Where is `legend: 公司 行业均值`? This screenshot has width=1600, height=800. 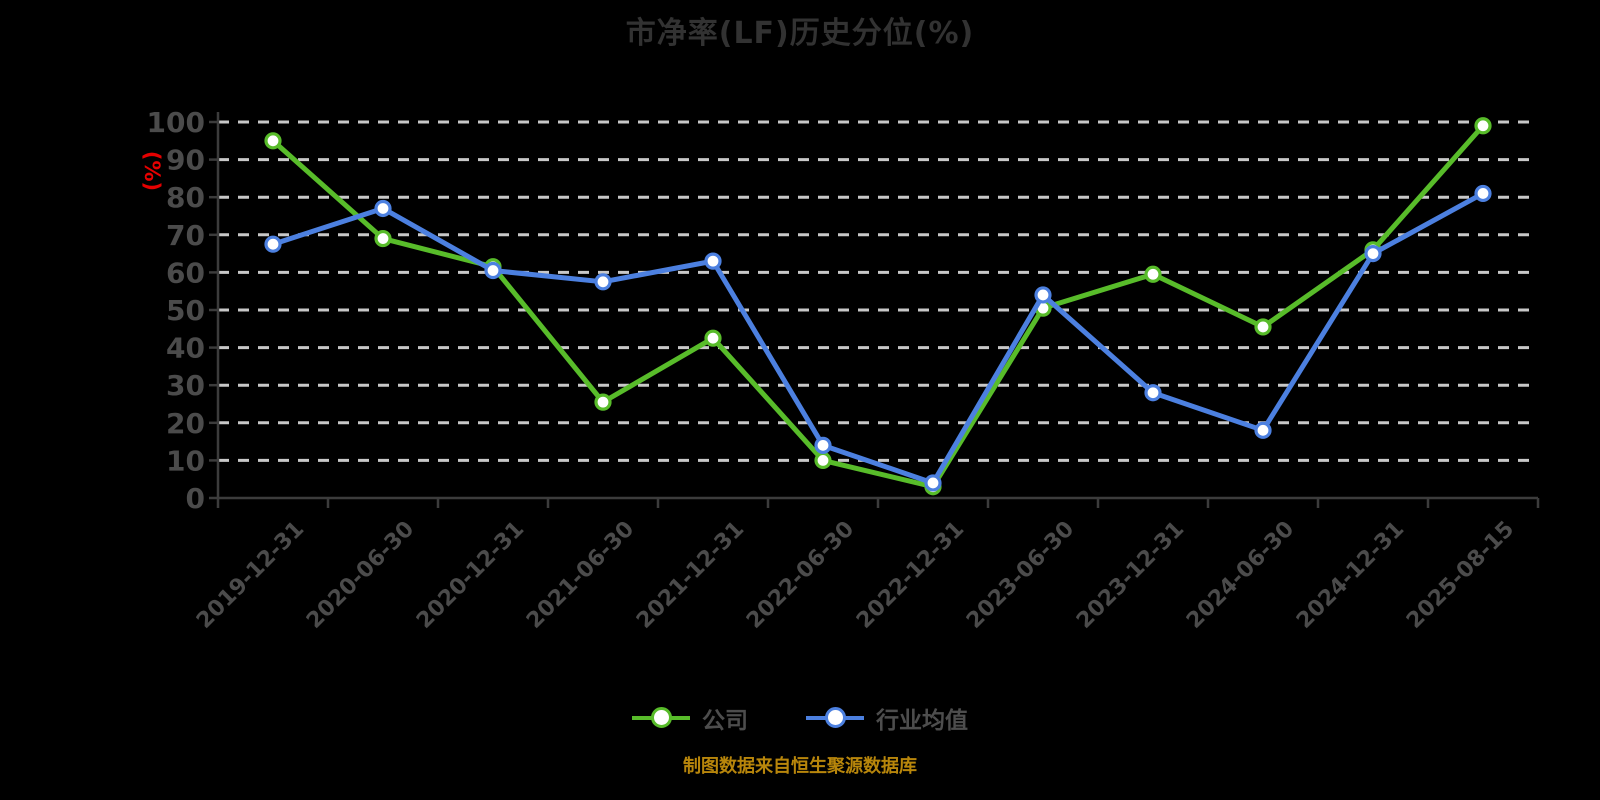
legend: 公司 行业均值 is located at coordinates (800, 718).